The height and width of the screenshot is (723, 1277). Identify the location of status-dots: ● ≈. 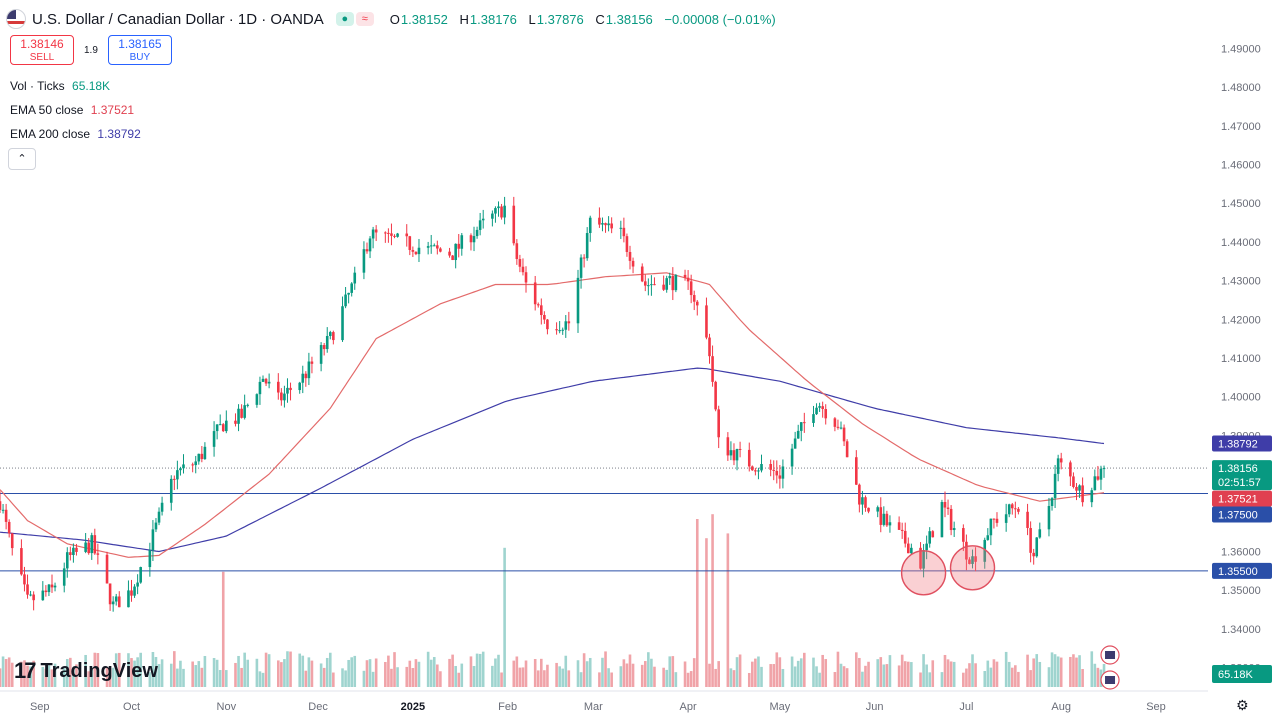
(355, 19).